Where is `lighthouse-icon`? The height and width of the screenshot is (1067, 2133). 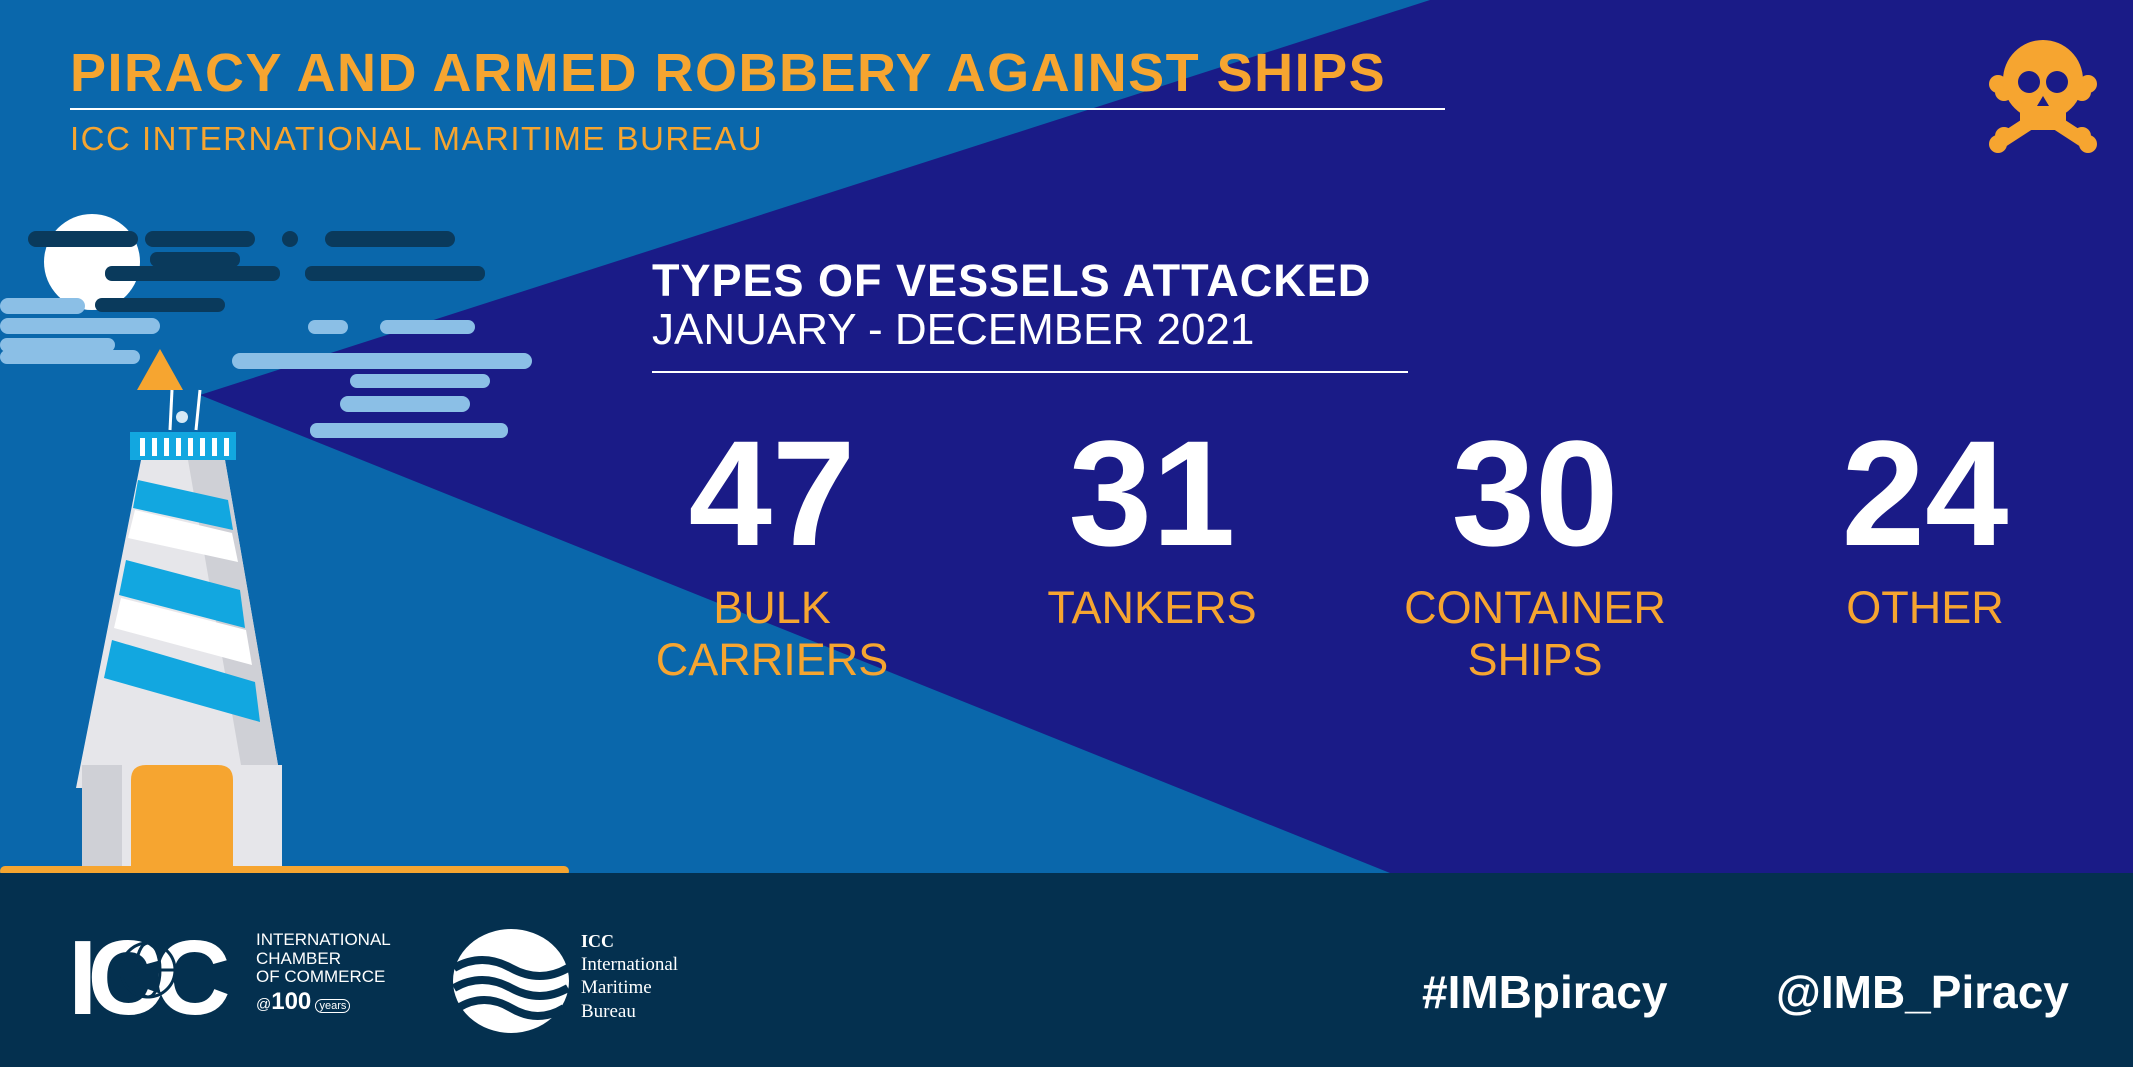
lighthouse-icon is located at coordinates (284, 612).